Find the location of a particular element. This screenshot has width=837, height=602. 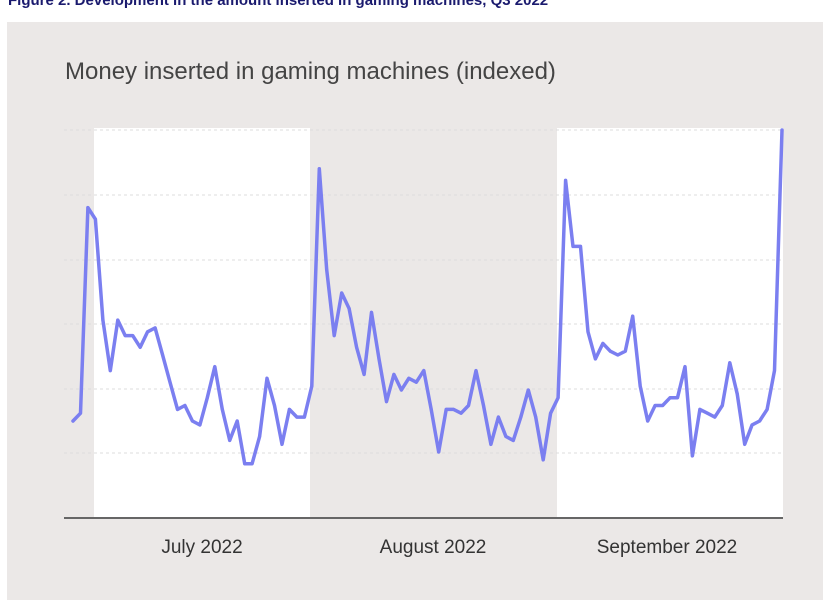

x-tick-label-september: September 2022 is located at coordinates (667, 547).